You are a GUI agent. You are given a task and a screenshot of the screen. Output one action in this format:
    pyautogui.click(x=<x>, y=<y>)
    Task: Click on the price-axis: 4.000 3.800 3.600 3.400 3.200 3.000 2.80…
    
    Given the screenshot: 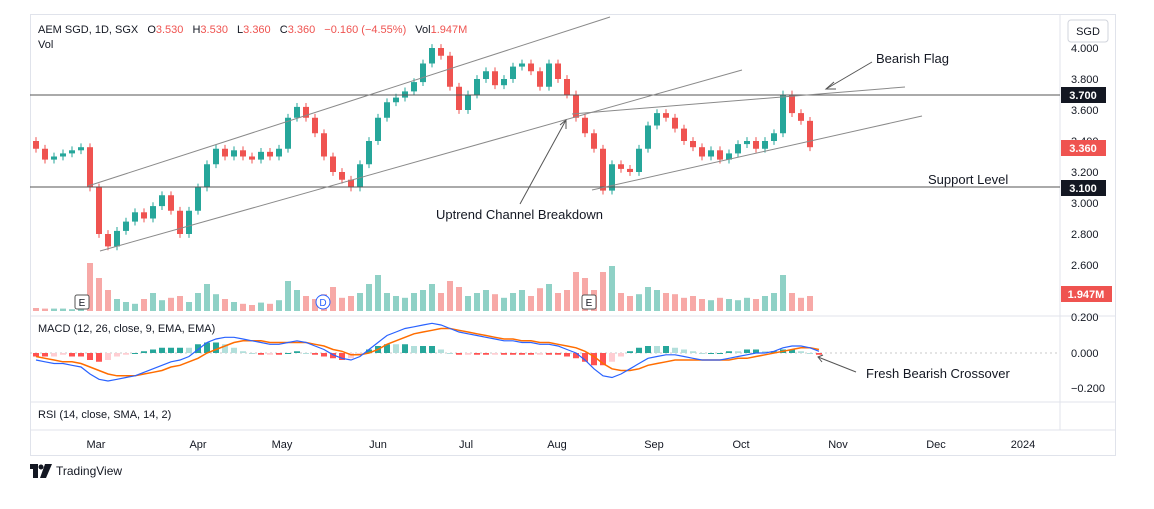 What is the action you would take?
    pyautogui.click(x=1085, y=183)
    